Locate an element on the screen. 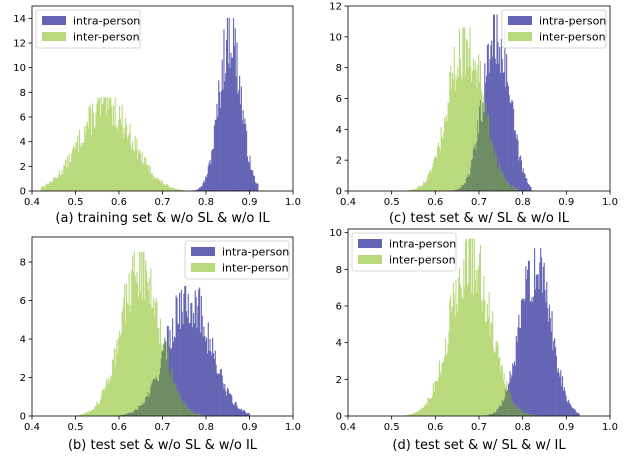  y-tick-label: 0 is located at coordinates (23, 192).